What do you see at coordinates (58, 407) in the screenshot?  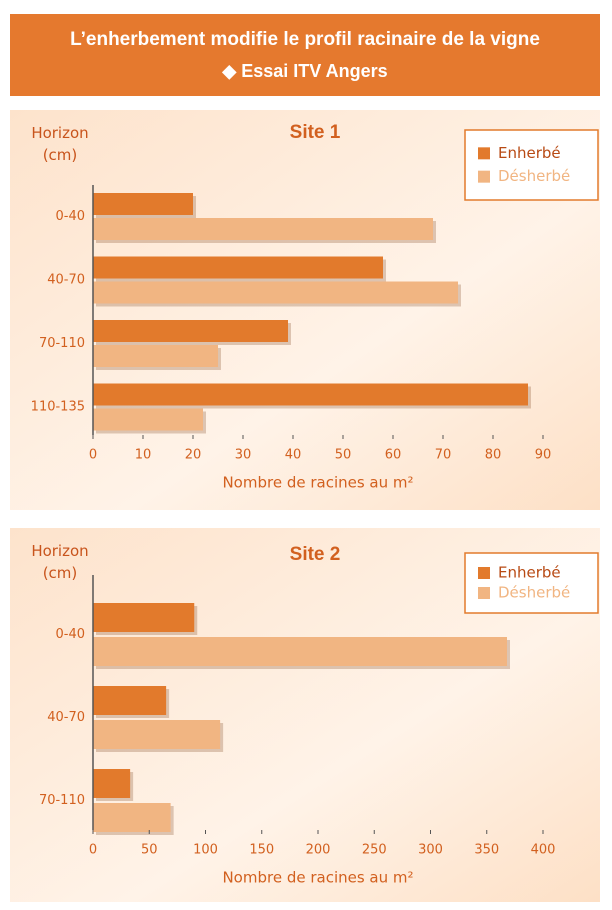 I see `y-tick-label: 110-135` at bounding box center [58, 407].